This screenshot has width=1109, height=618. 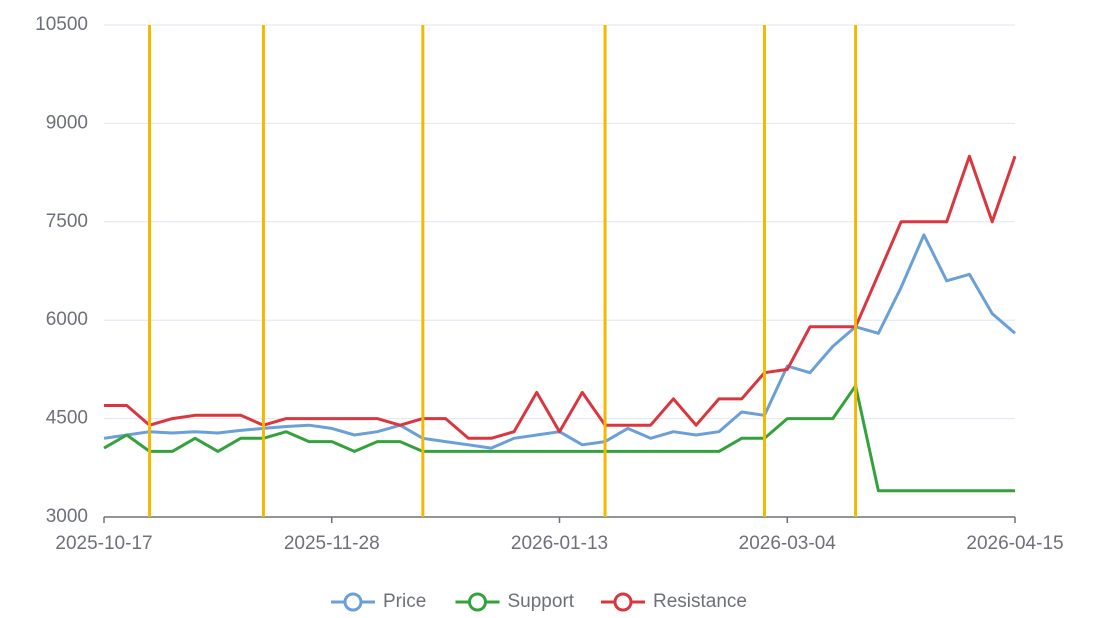 What do you see at coordinates (404, 601) in the screenshot?
I see `legend-label: Price` at bounding box center [404, 601].